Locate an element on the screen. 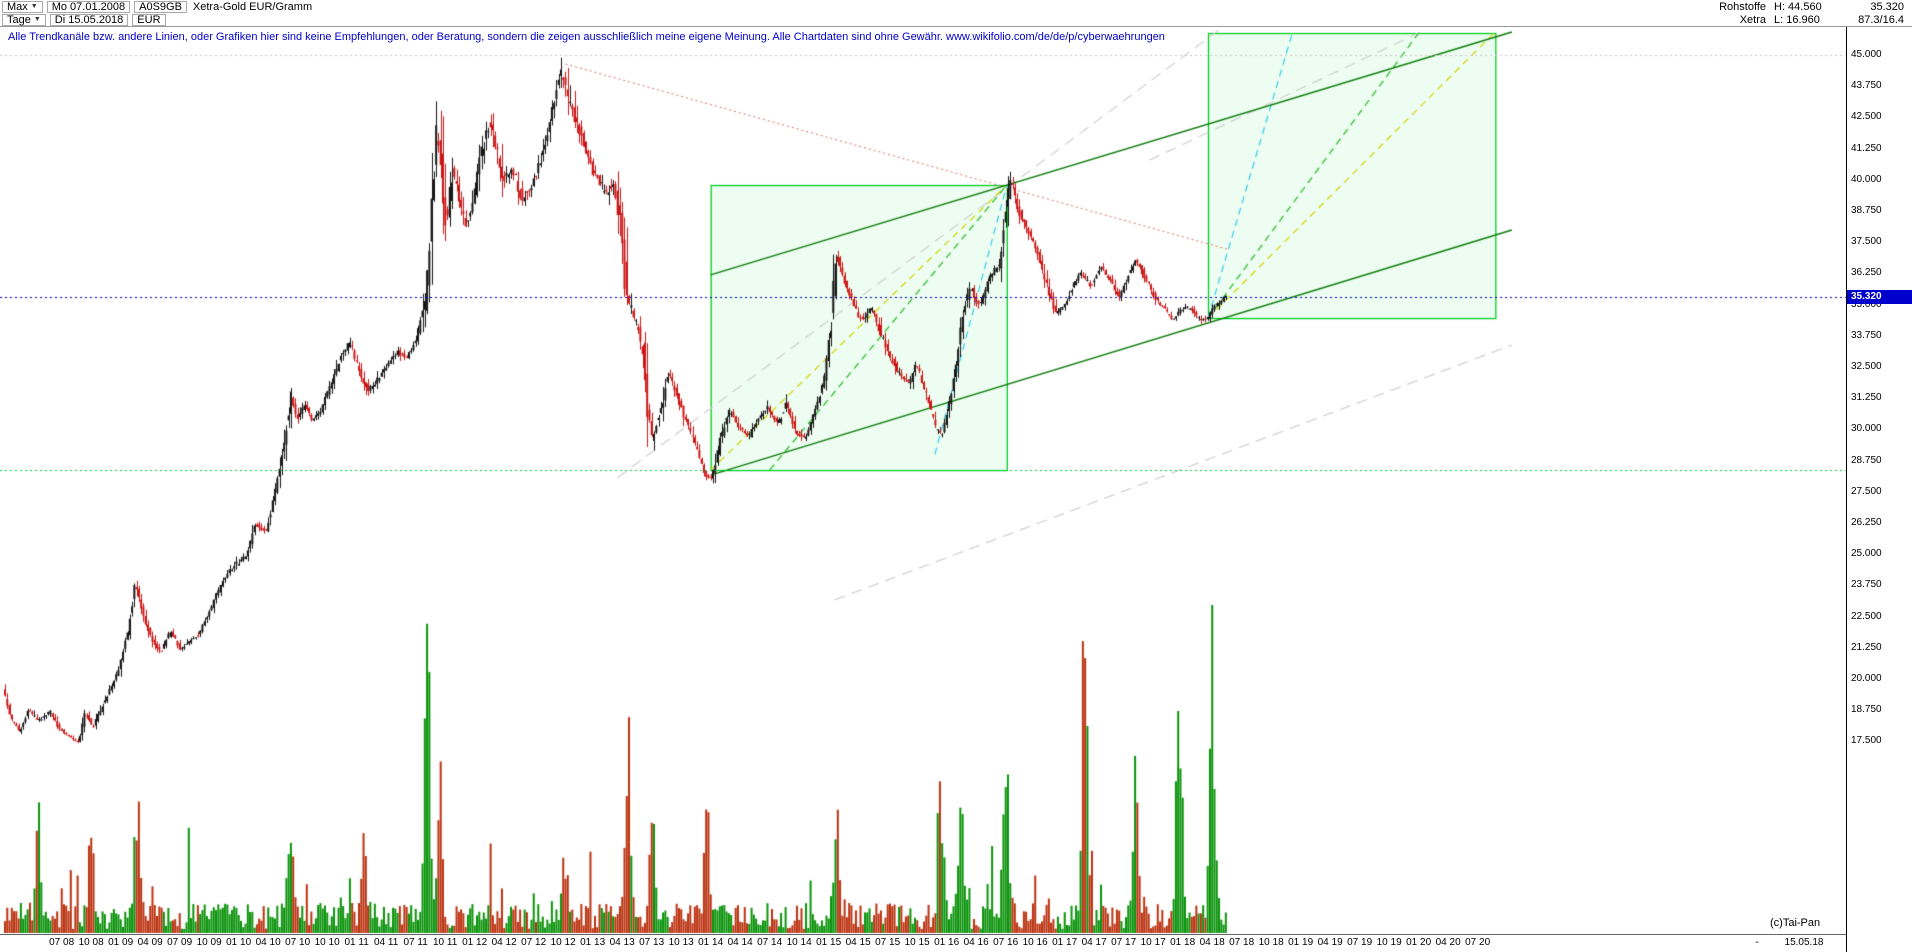  time-axis-label: 10 09 is located at coordinates (209, 942).